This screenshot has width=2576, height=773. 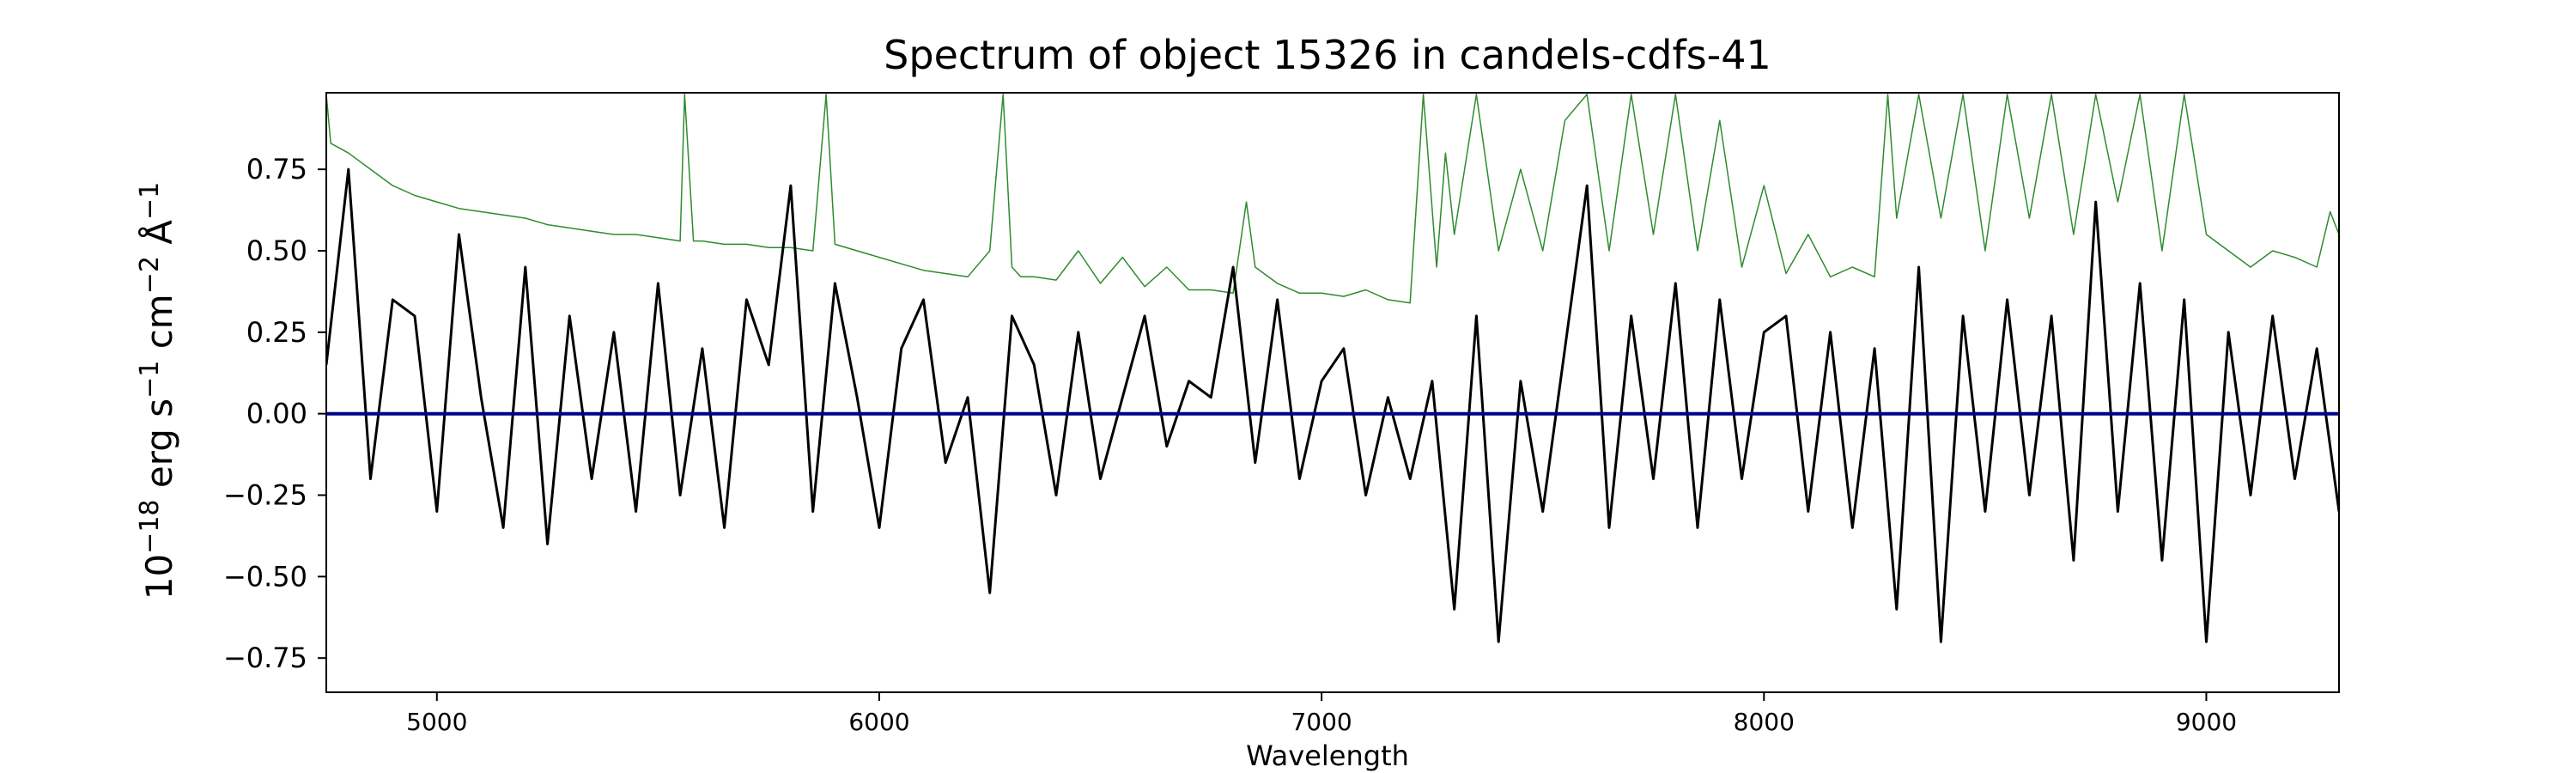 I want to click on y-label-base: 10, so click(x=159, y=577).